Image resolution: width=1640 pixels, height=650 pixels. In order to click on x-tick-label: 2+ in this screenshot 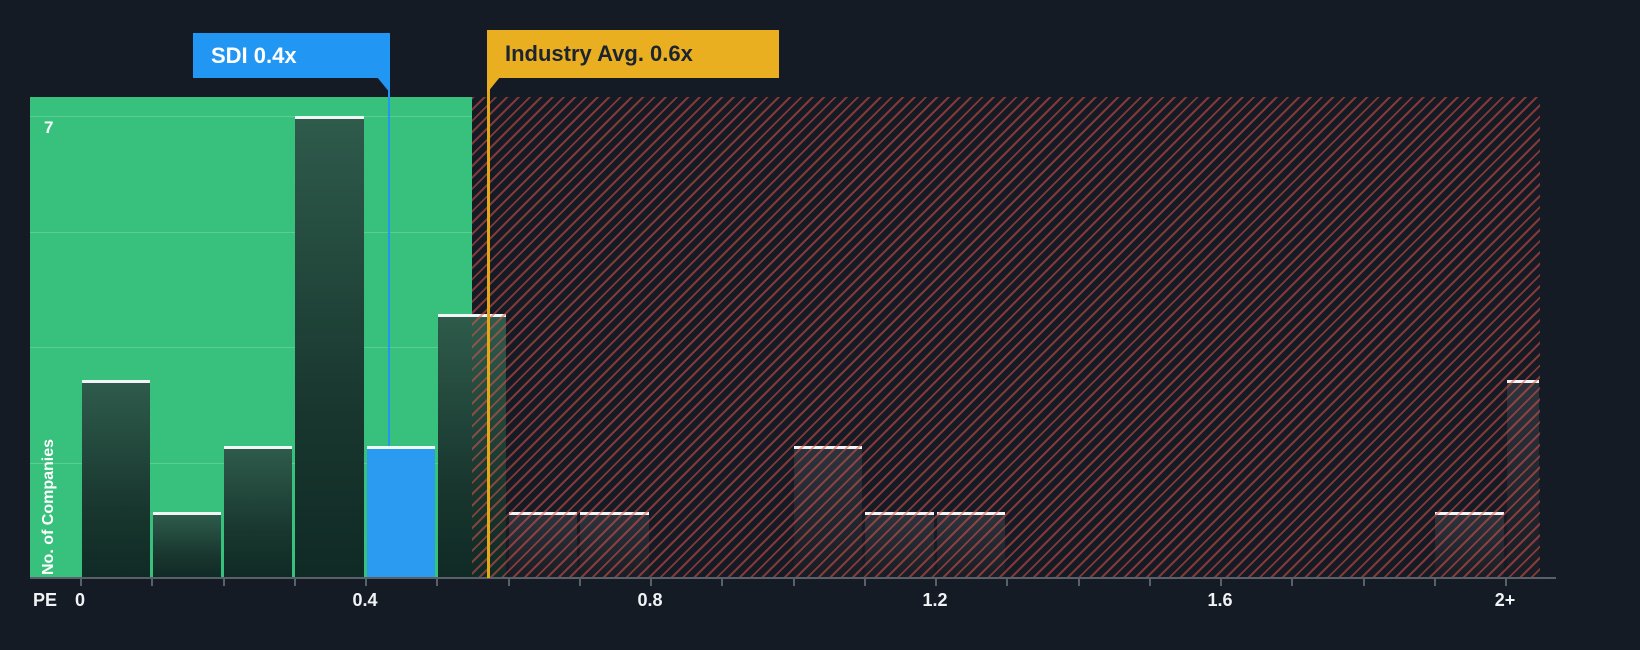, I will do `click(1505, 600)`.